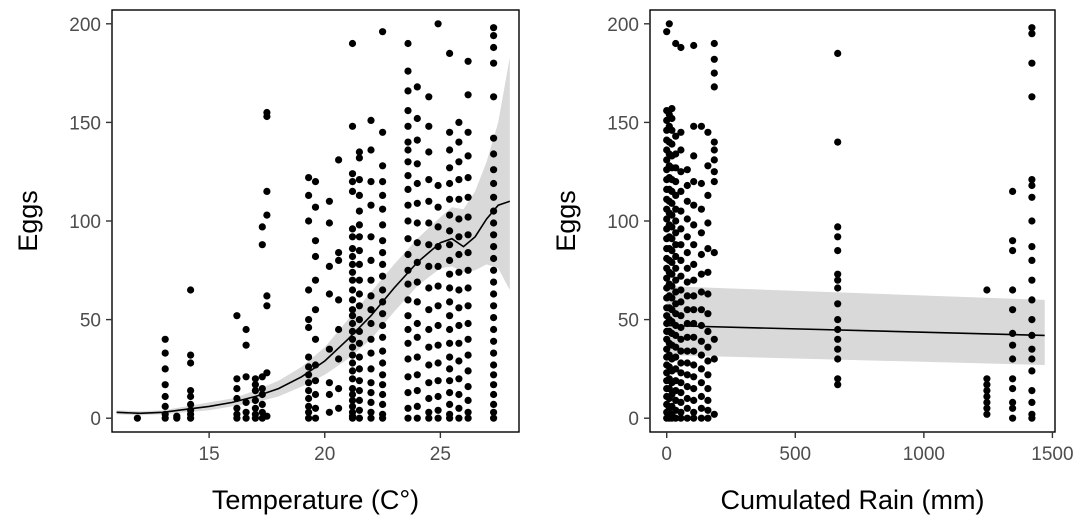  I want to click on y-tick-label: 150, so click(85, 123).